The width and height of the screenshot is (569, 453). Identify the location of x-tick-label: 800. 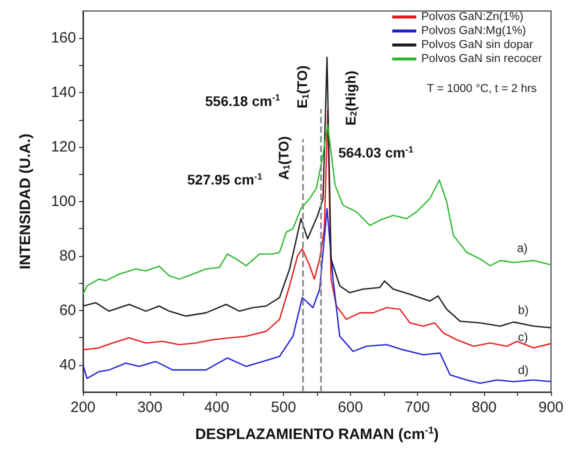
(484, 407).